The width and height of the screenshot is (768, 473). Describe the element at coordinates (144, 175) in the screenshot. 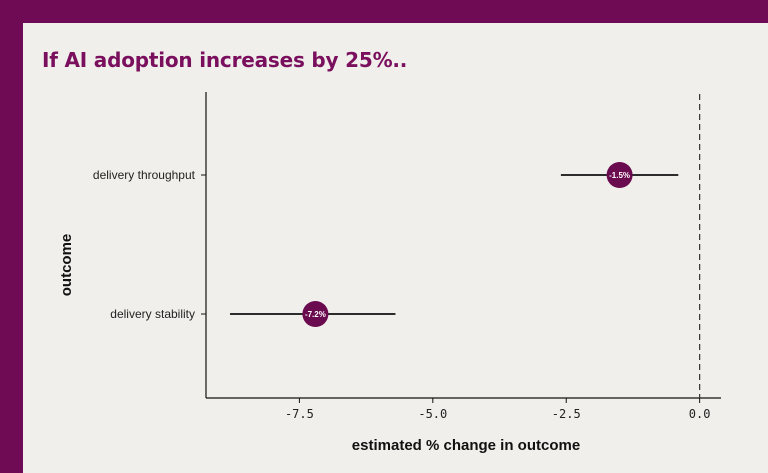

I see `y-category-label: delivery throughput` at that location.